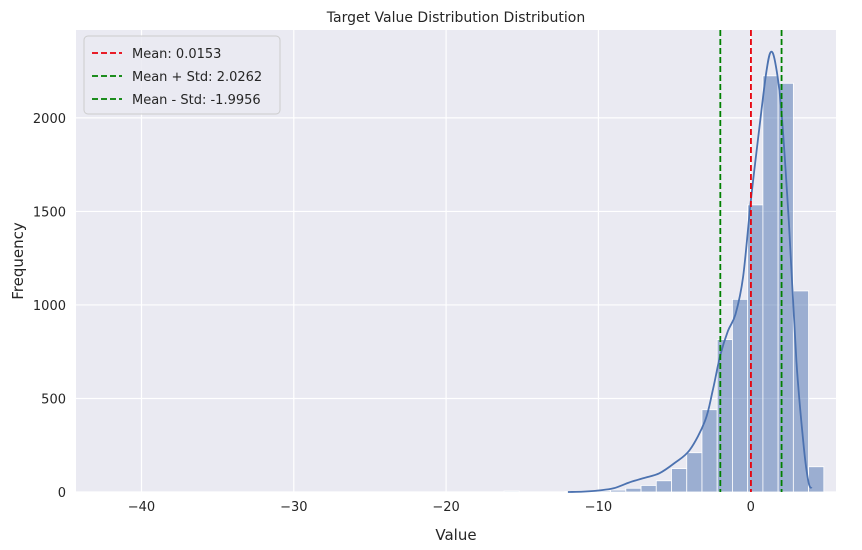  I want to click on x-tick-label: −20, so click(445, 507).